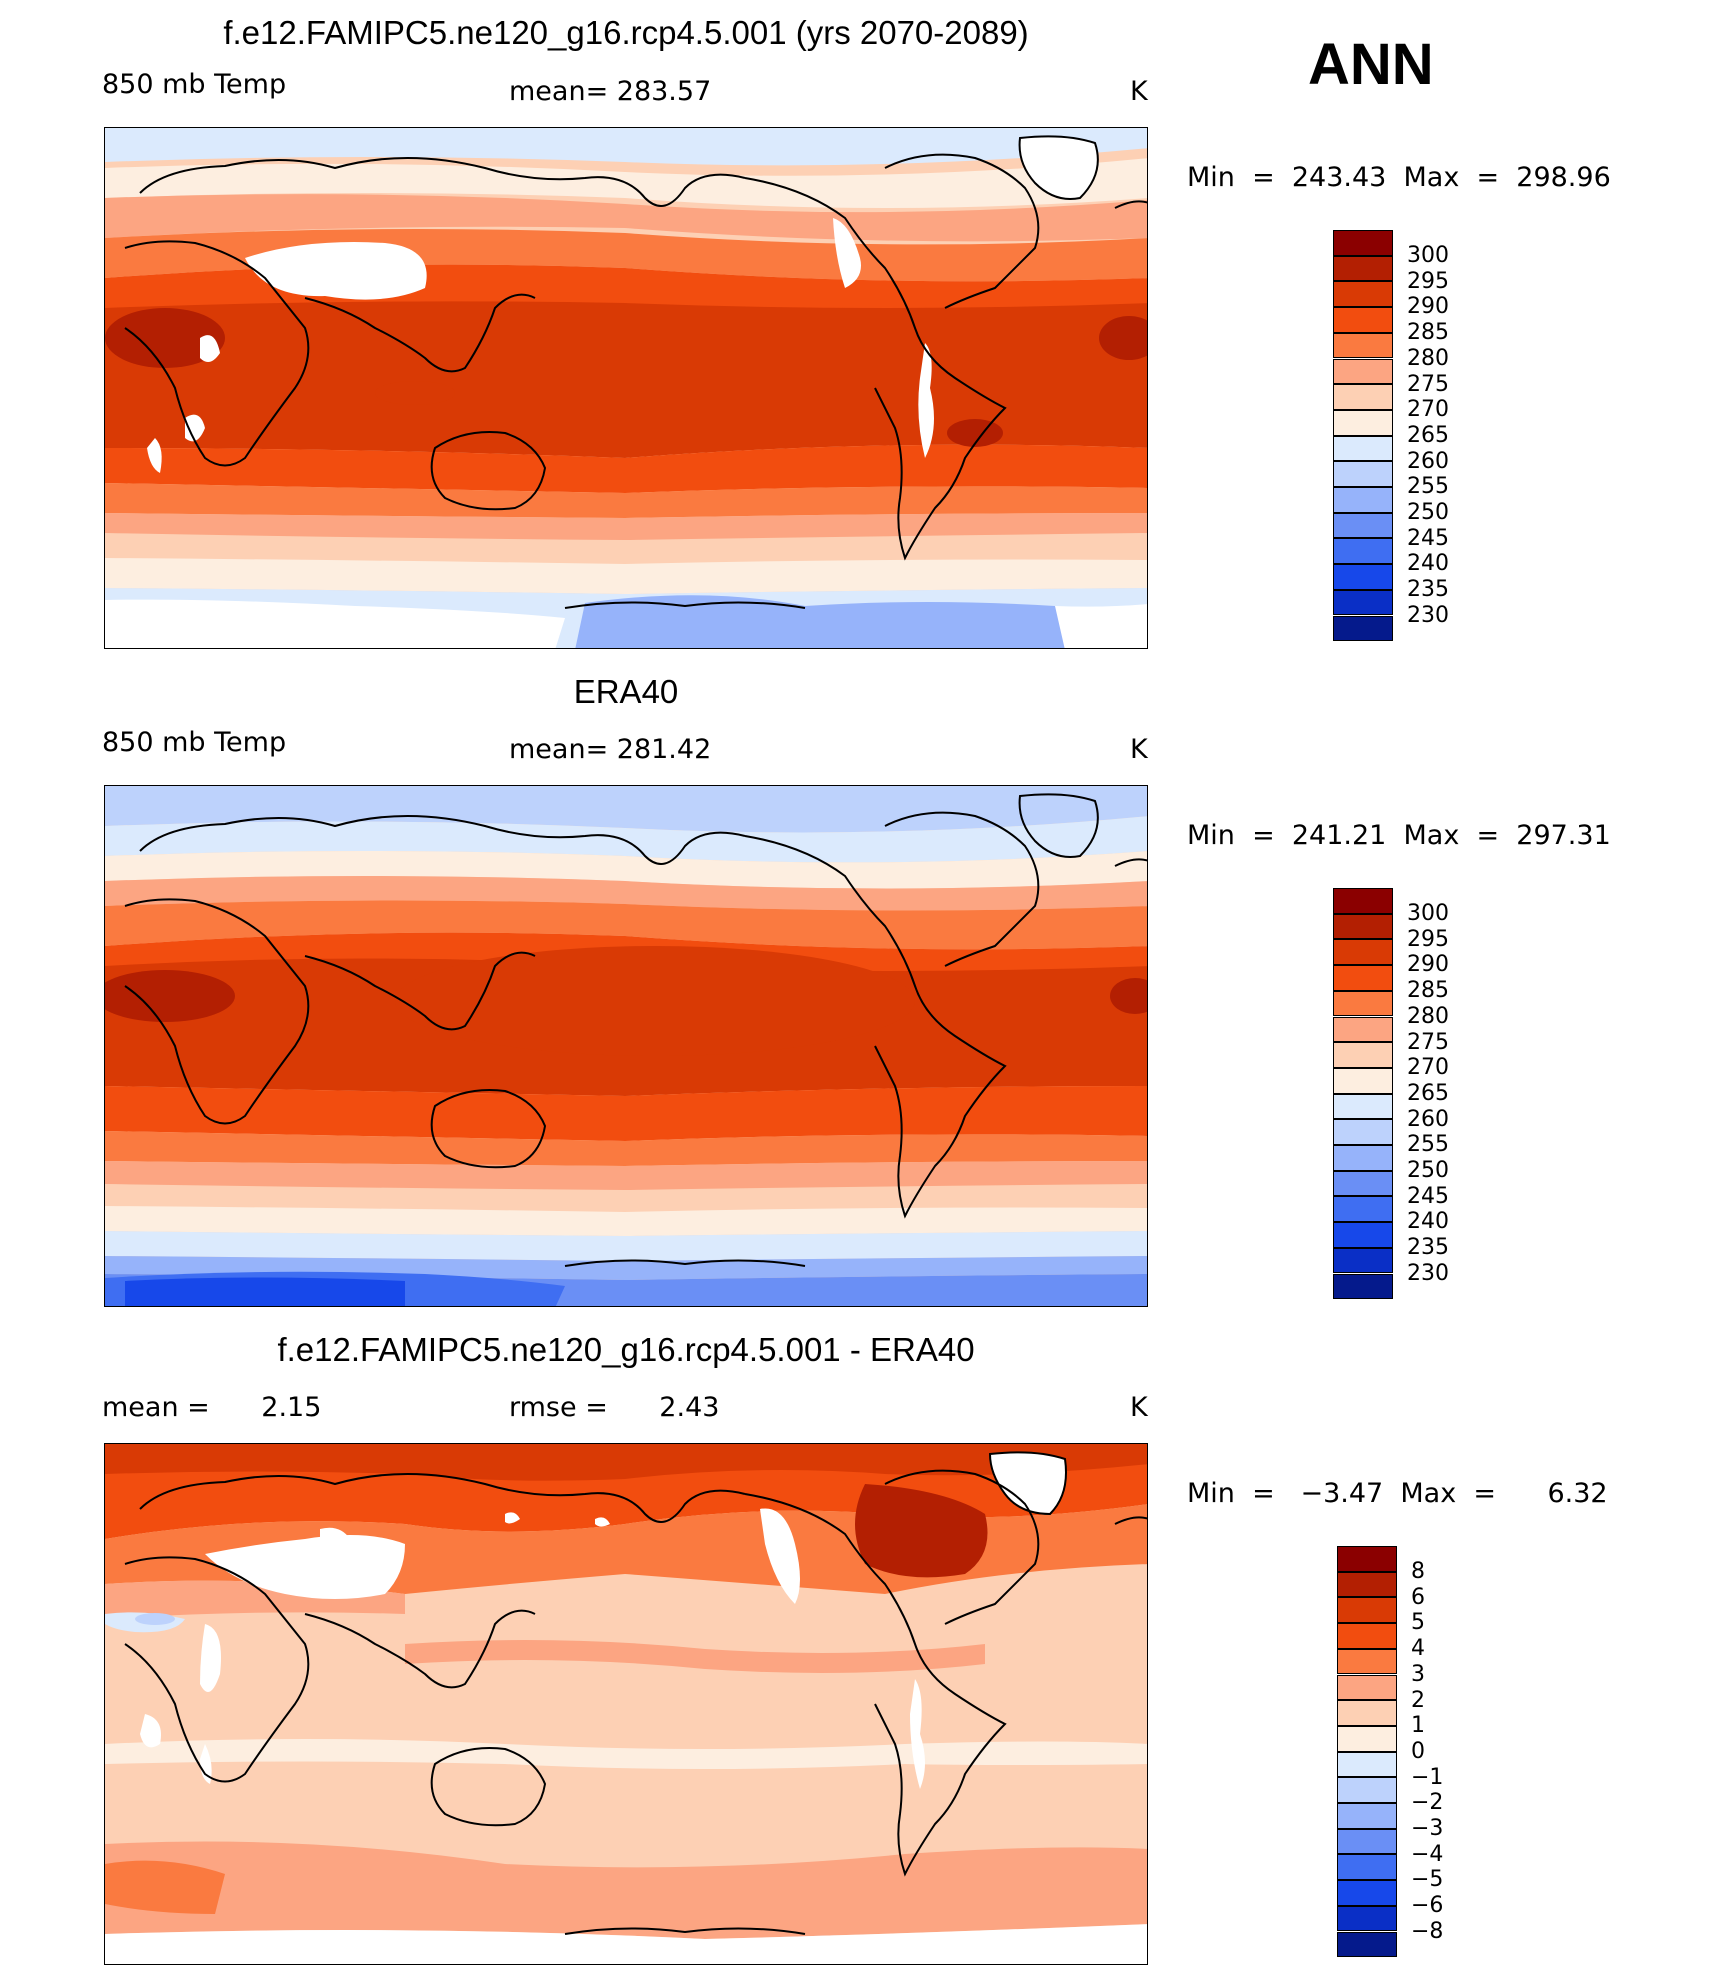  I want to click on colorbar-label: 5, so click(1418, 1623).